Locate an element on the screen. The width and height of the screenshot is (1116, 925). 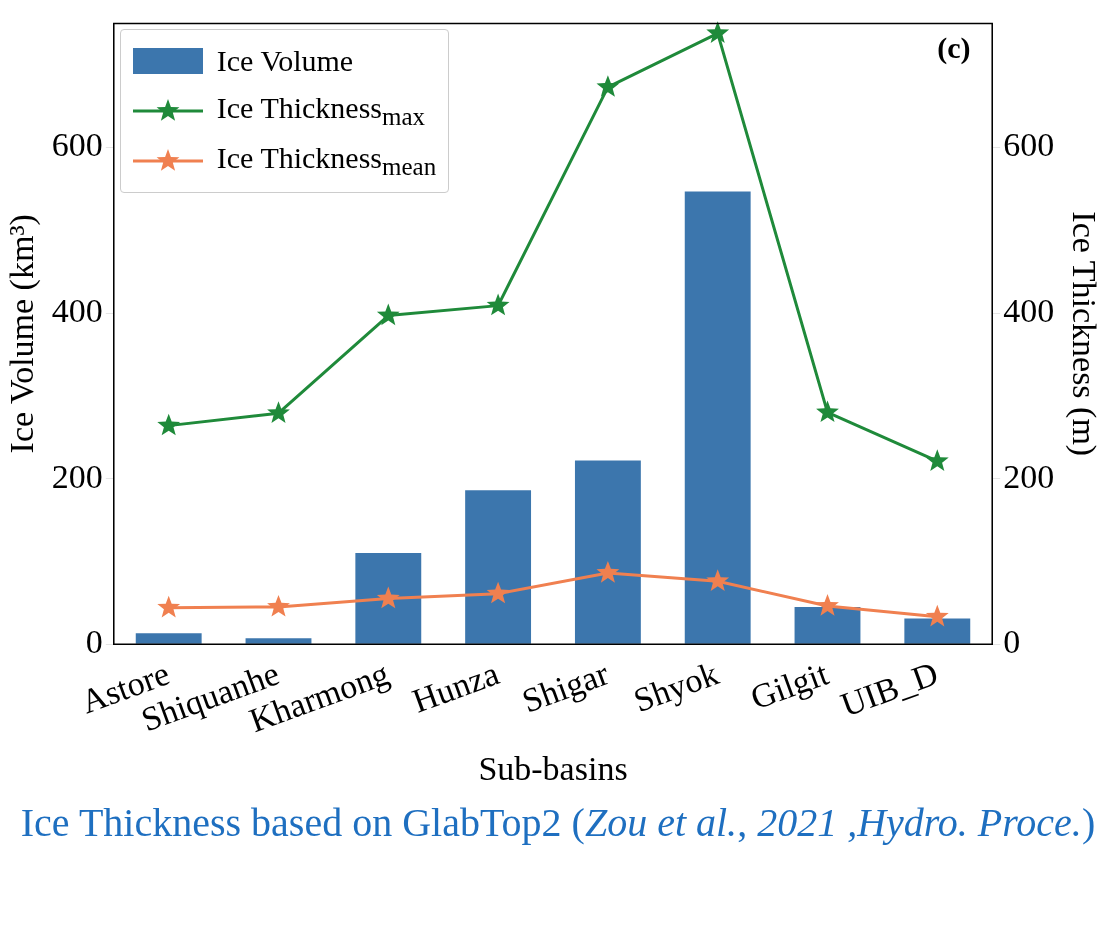
y-tick-label: 400 is located at coordinates (77, 310).